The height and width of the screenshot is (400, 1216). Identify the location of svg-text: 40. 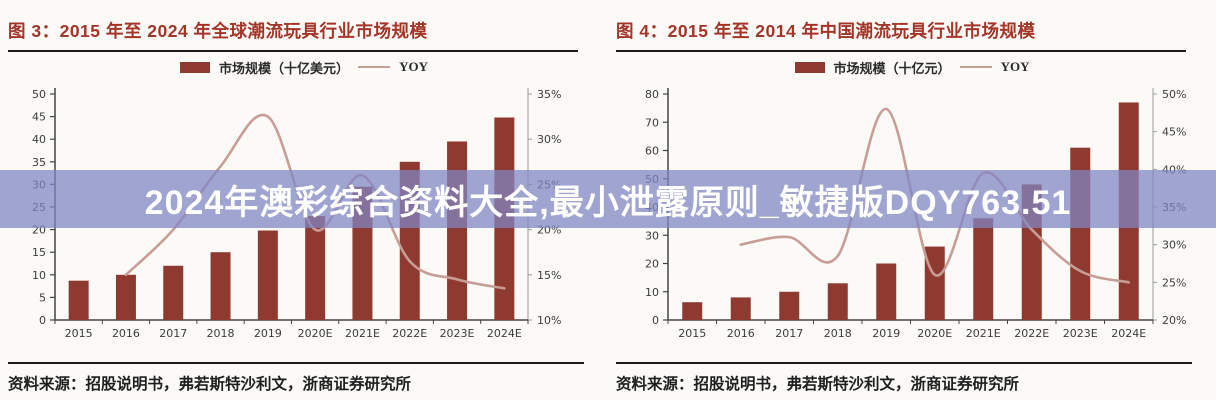
(39, 139).